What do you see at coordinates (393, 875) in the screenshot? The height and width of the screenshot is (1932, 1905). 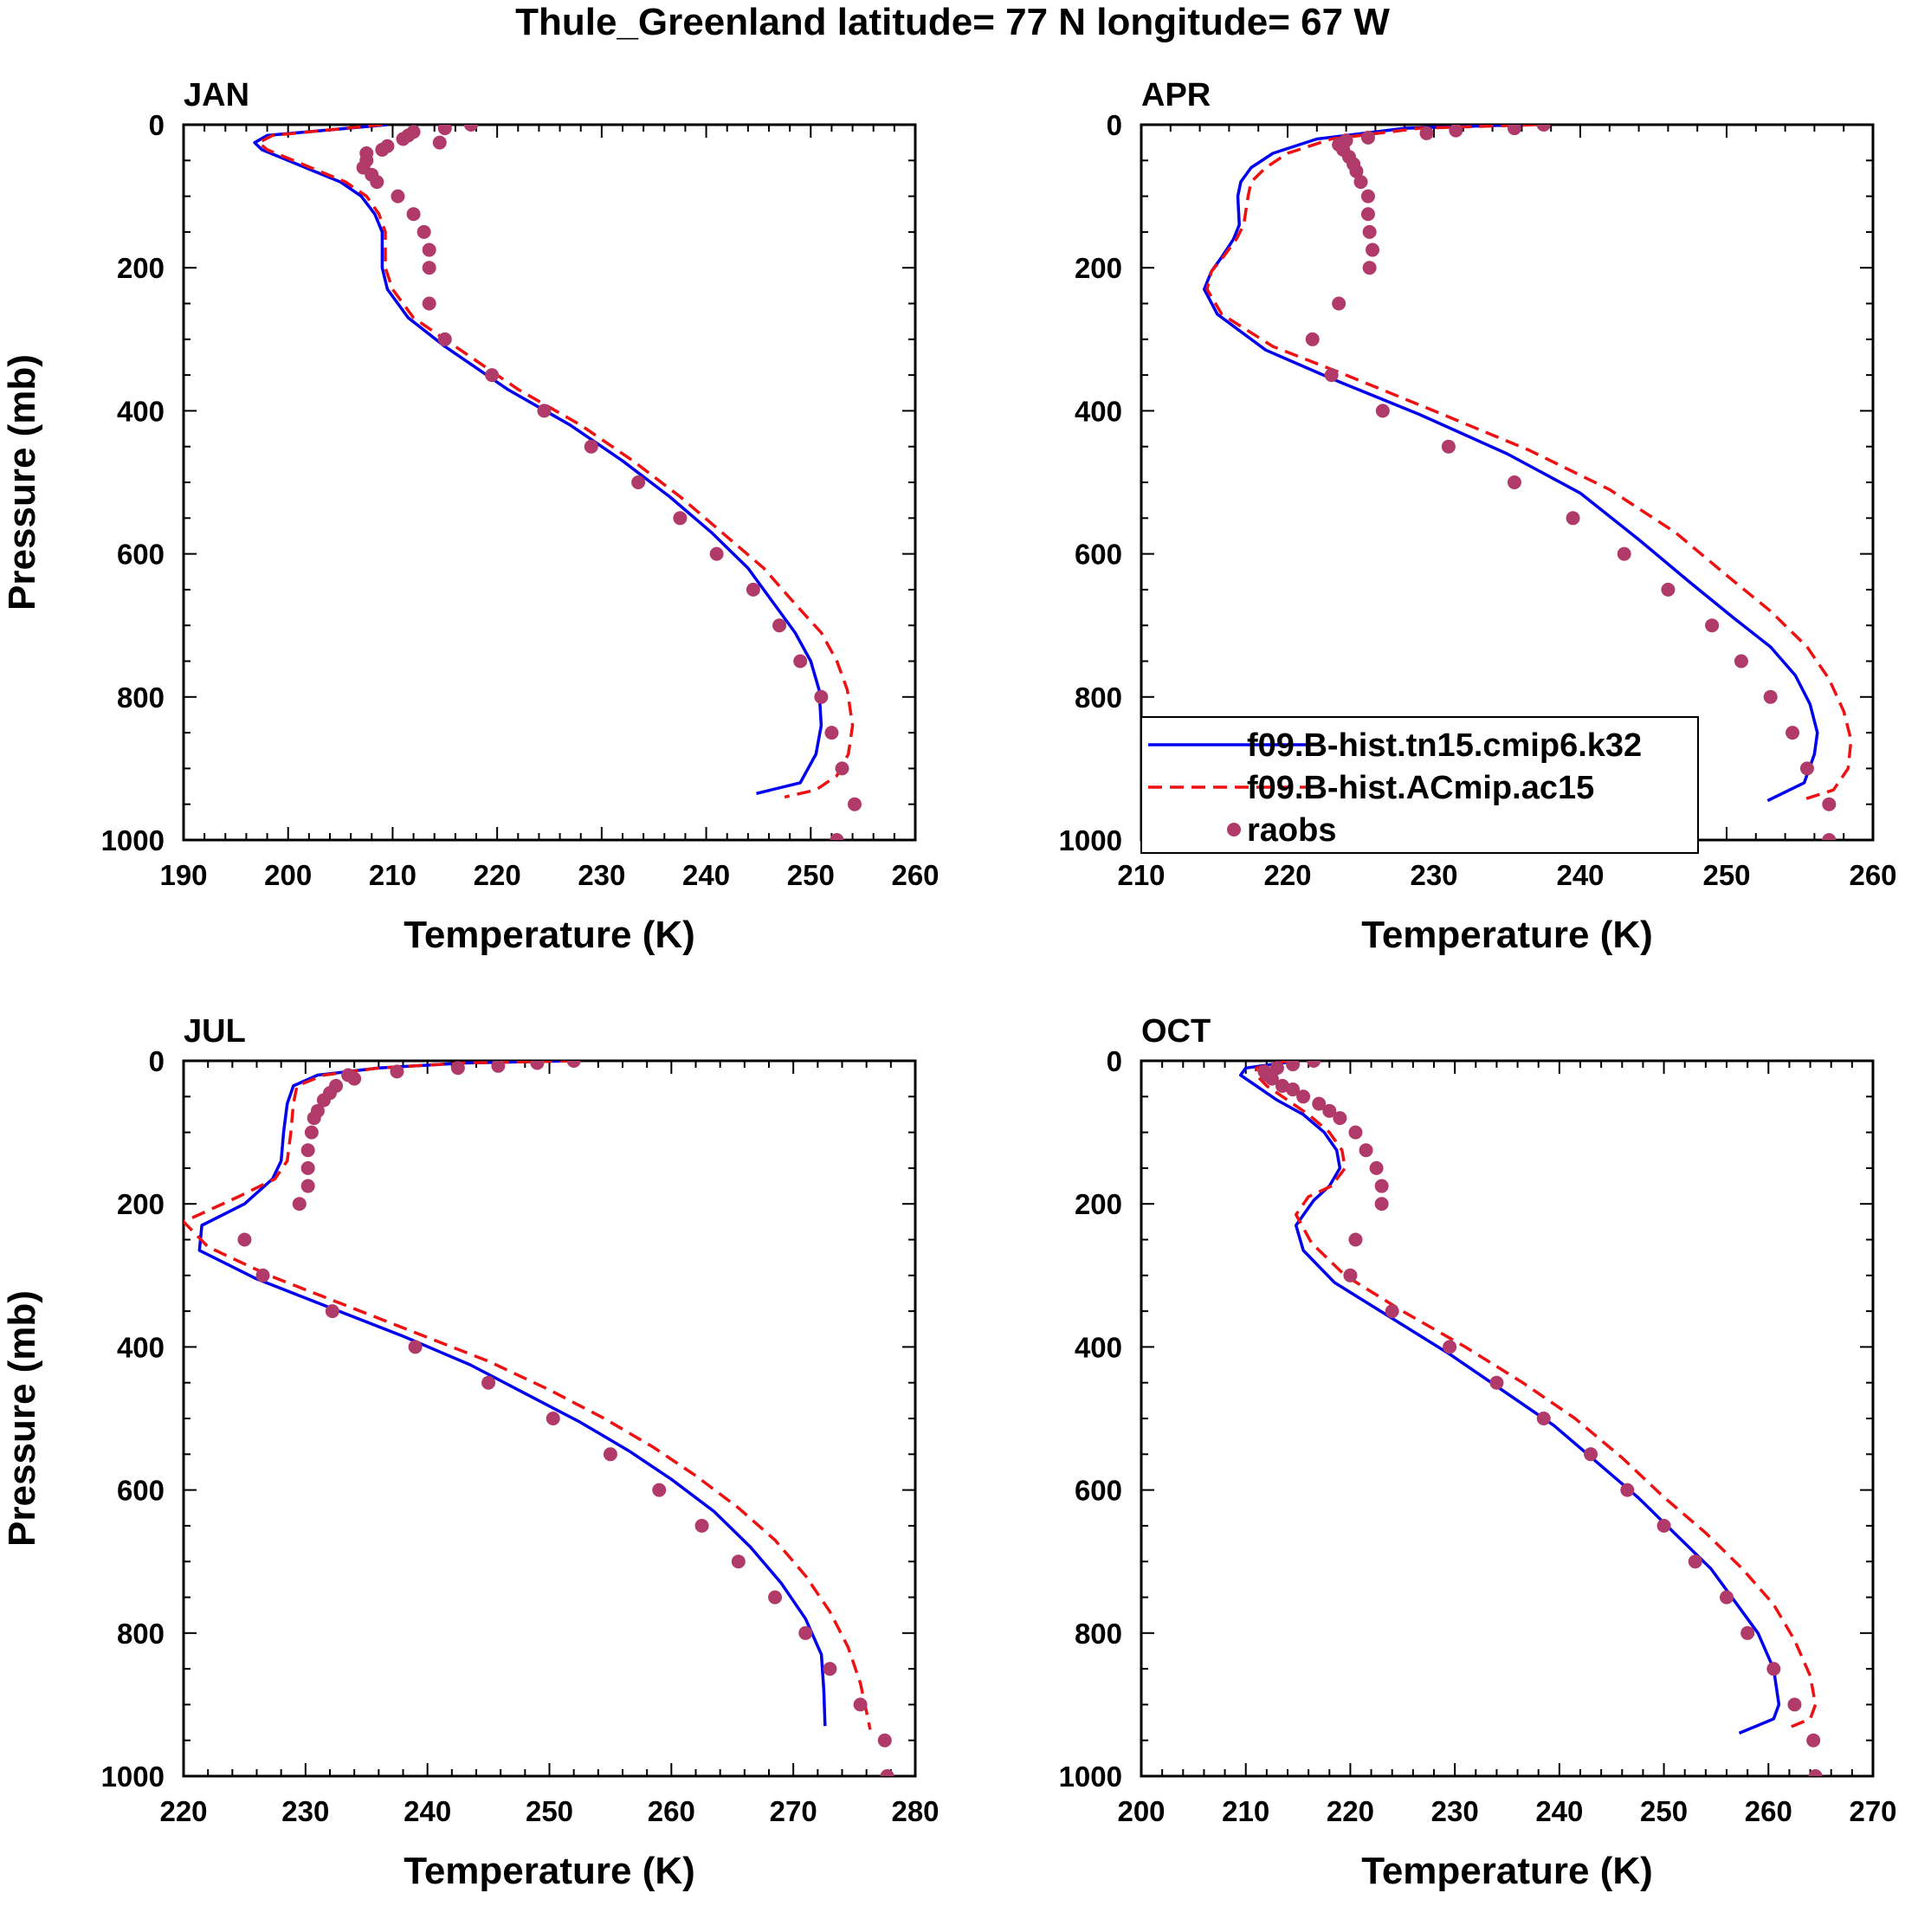 I see `x-tick-label: 210` at bounding box center [393, 875].